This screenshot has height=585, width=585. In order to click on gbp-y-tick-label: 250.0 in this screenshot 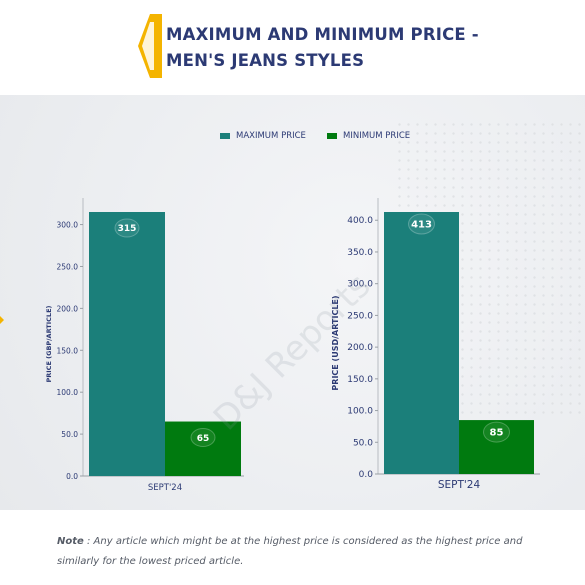, I will do `click(68, 266)`.